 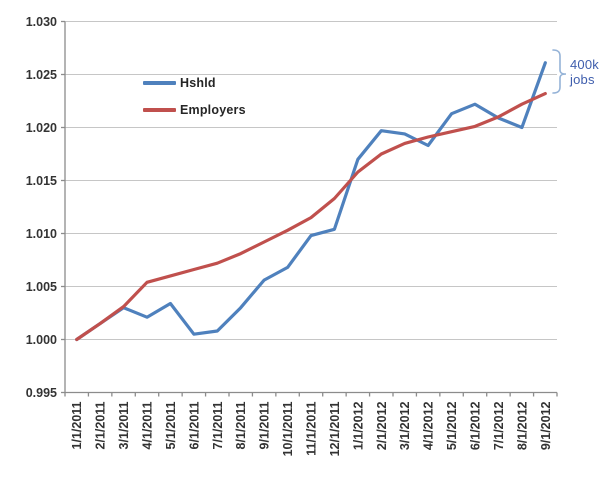 I want to click on brace-icon, so click(x=559, y=71).